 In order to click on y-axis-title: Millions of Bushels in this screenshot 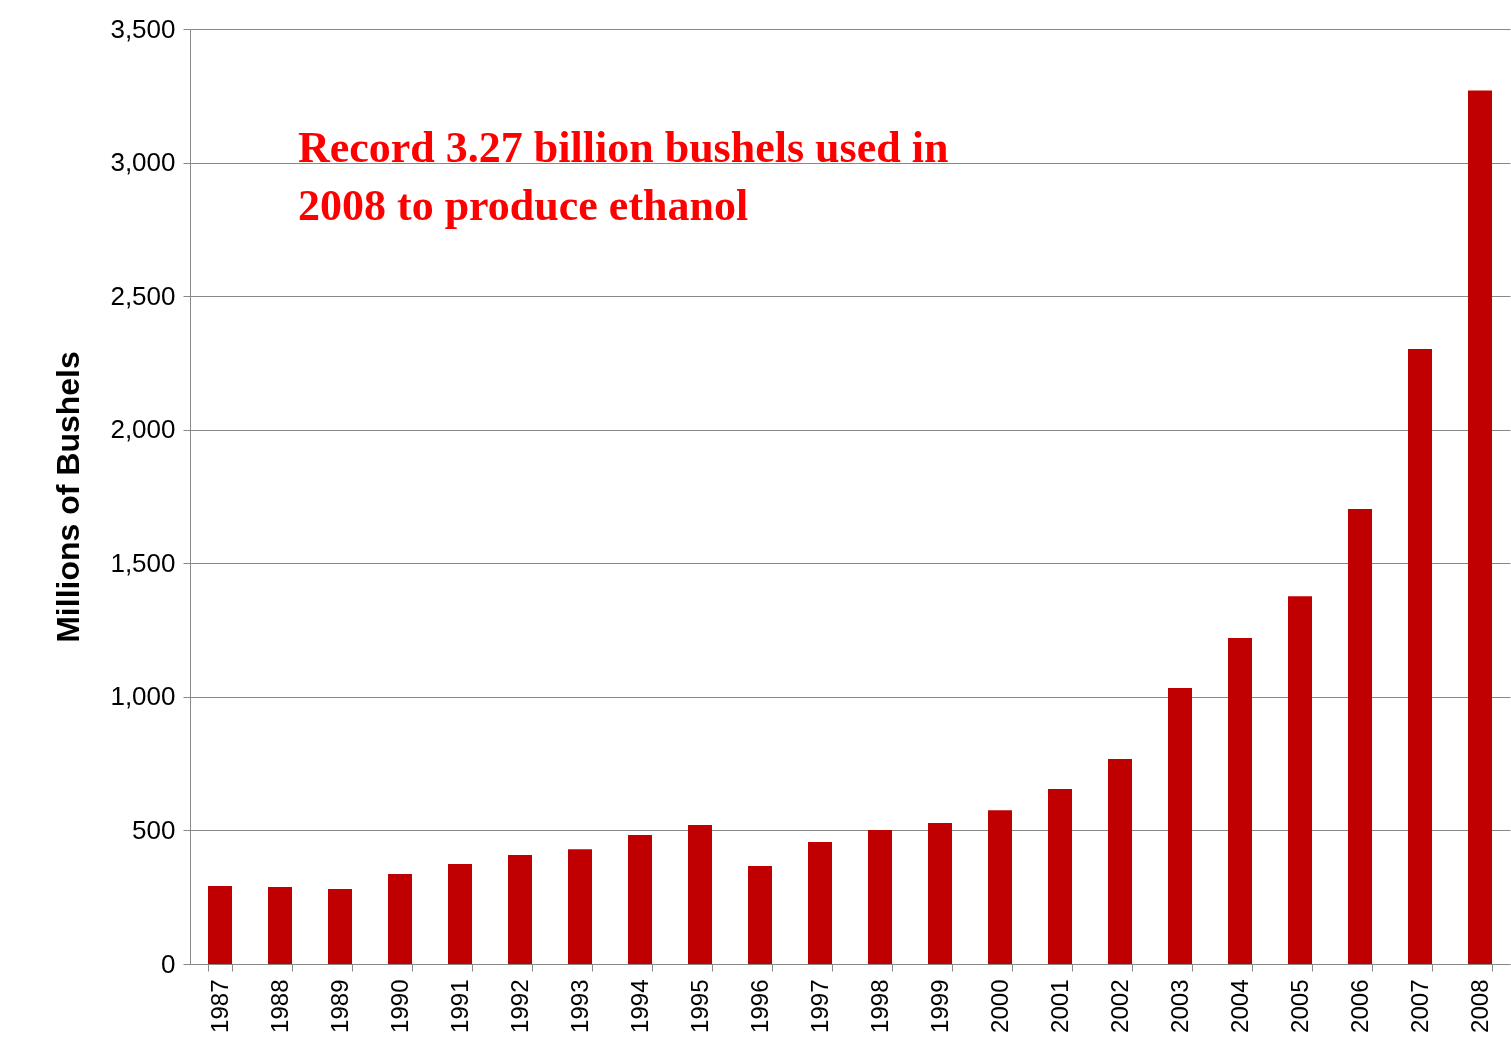, I will do `click(68, 497)`.